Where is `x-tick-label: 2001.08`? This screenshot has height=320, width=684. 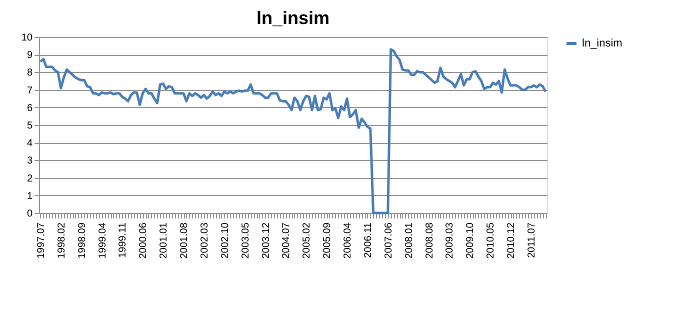 x-tick-label: 2001.08 is located at coordinates (184, 240).